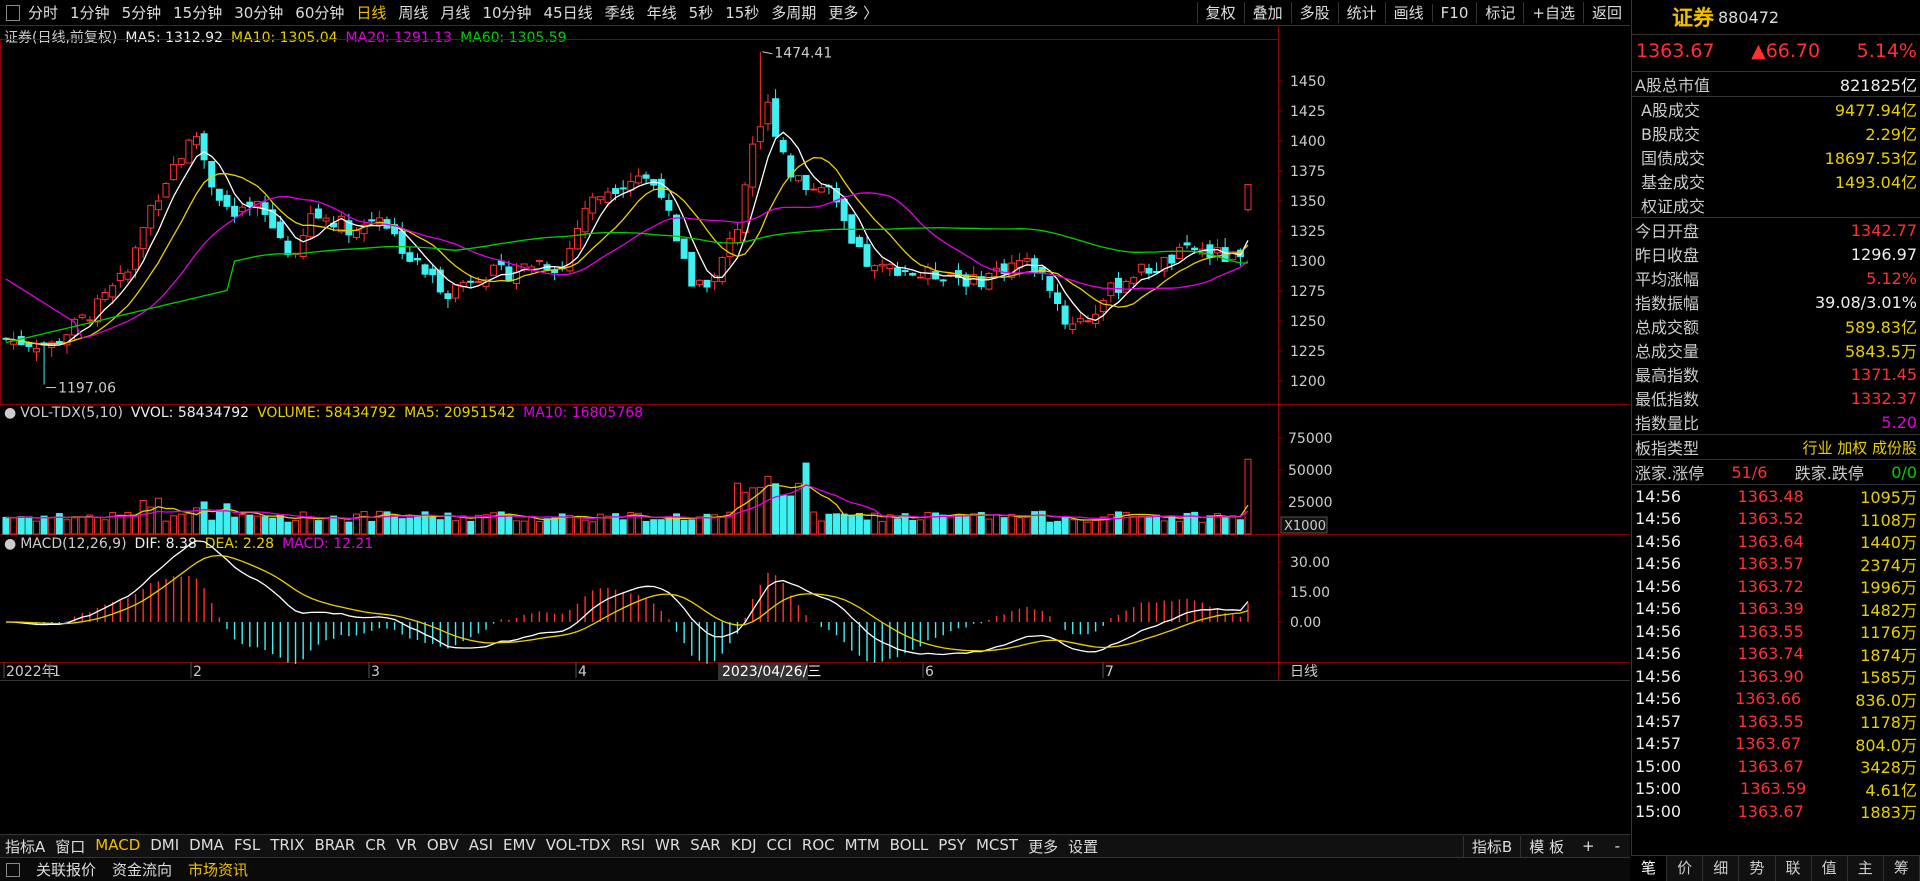 The height and width of the screenshot is (881, 1920). I want to click on panel-tab: 主, so click(1866, 868).